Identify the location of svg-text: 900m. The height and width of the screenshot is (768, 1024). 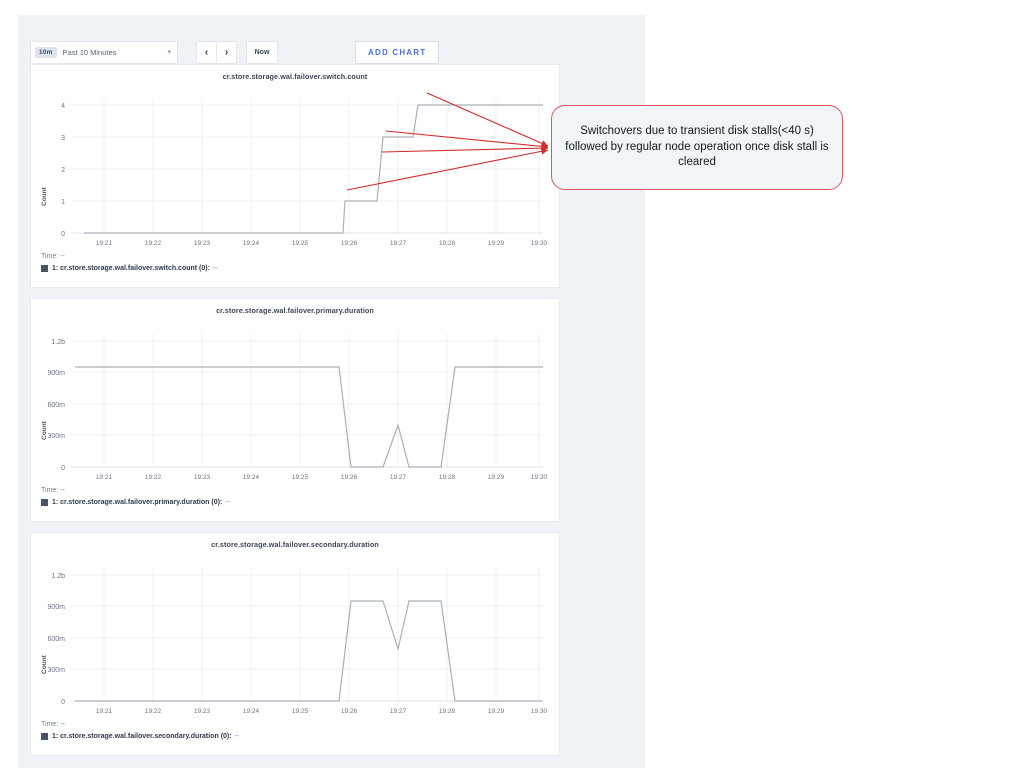
(56, 373).